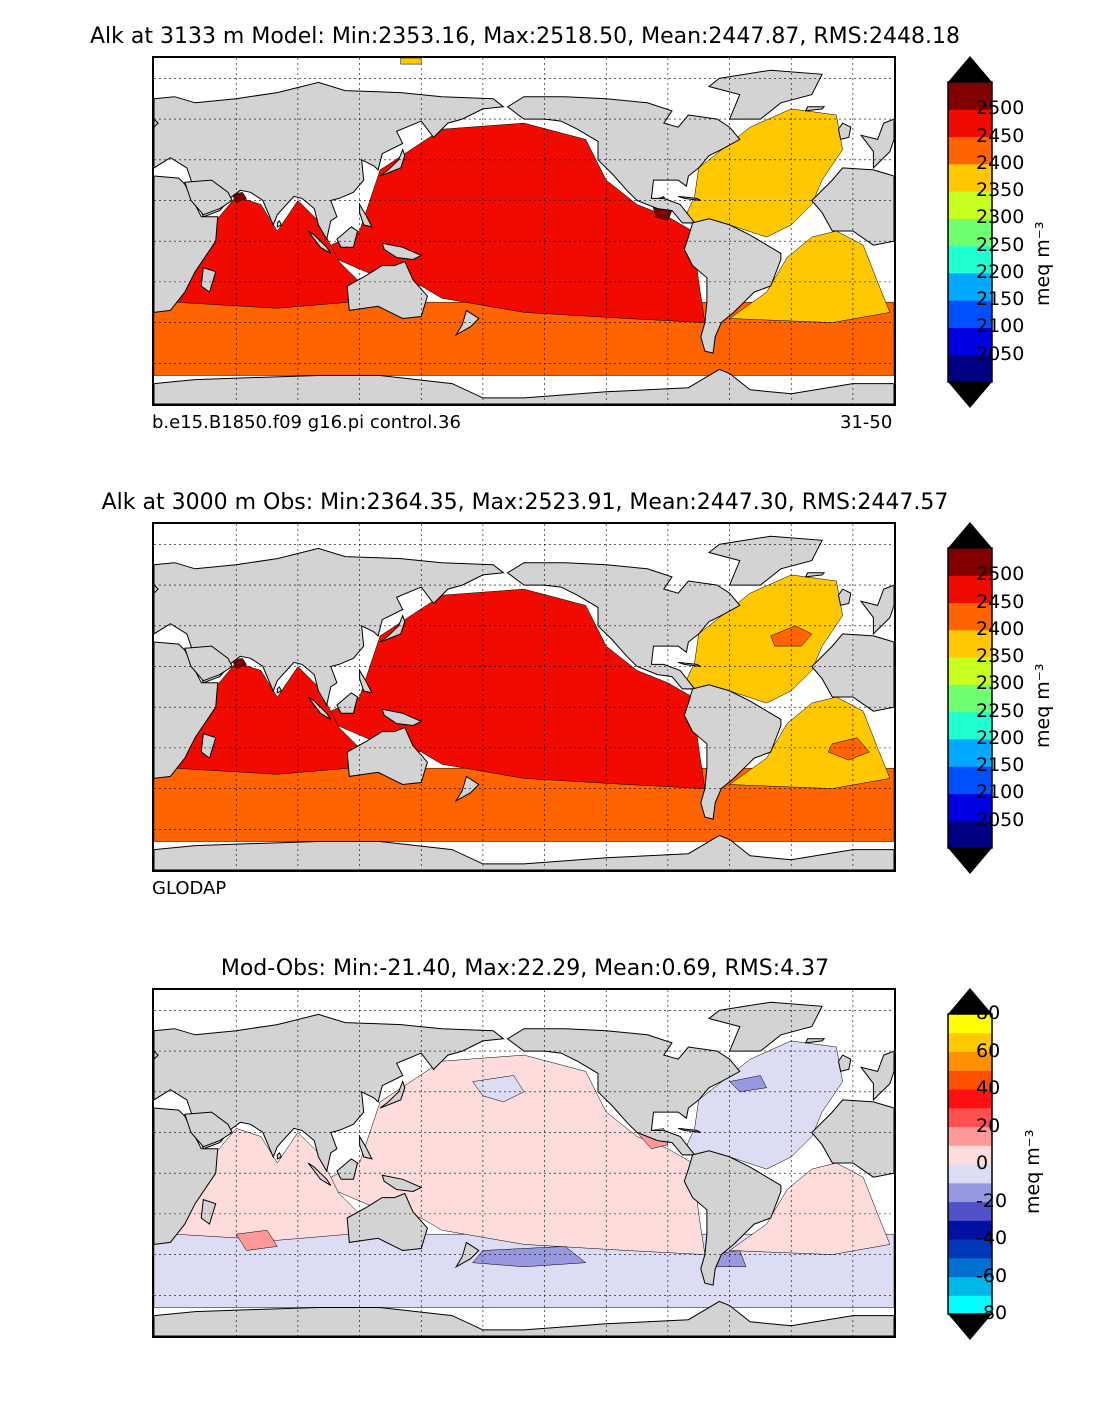  What do you see at coordinates (239, 197) in the screenshot?
I see `hotspot-arabiansea` at bounding box center [239, 197].